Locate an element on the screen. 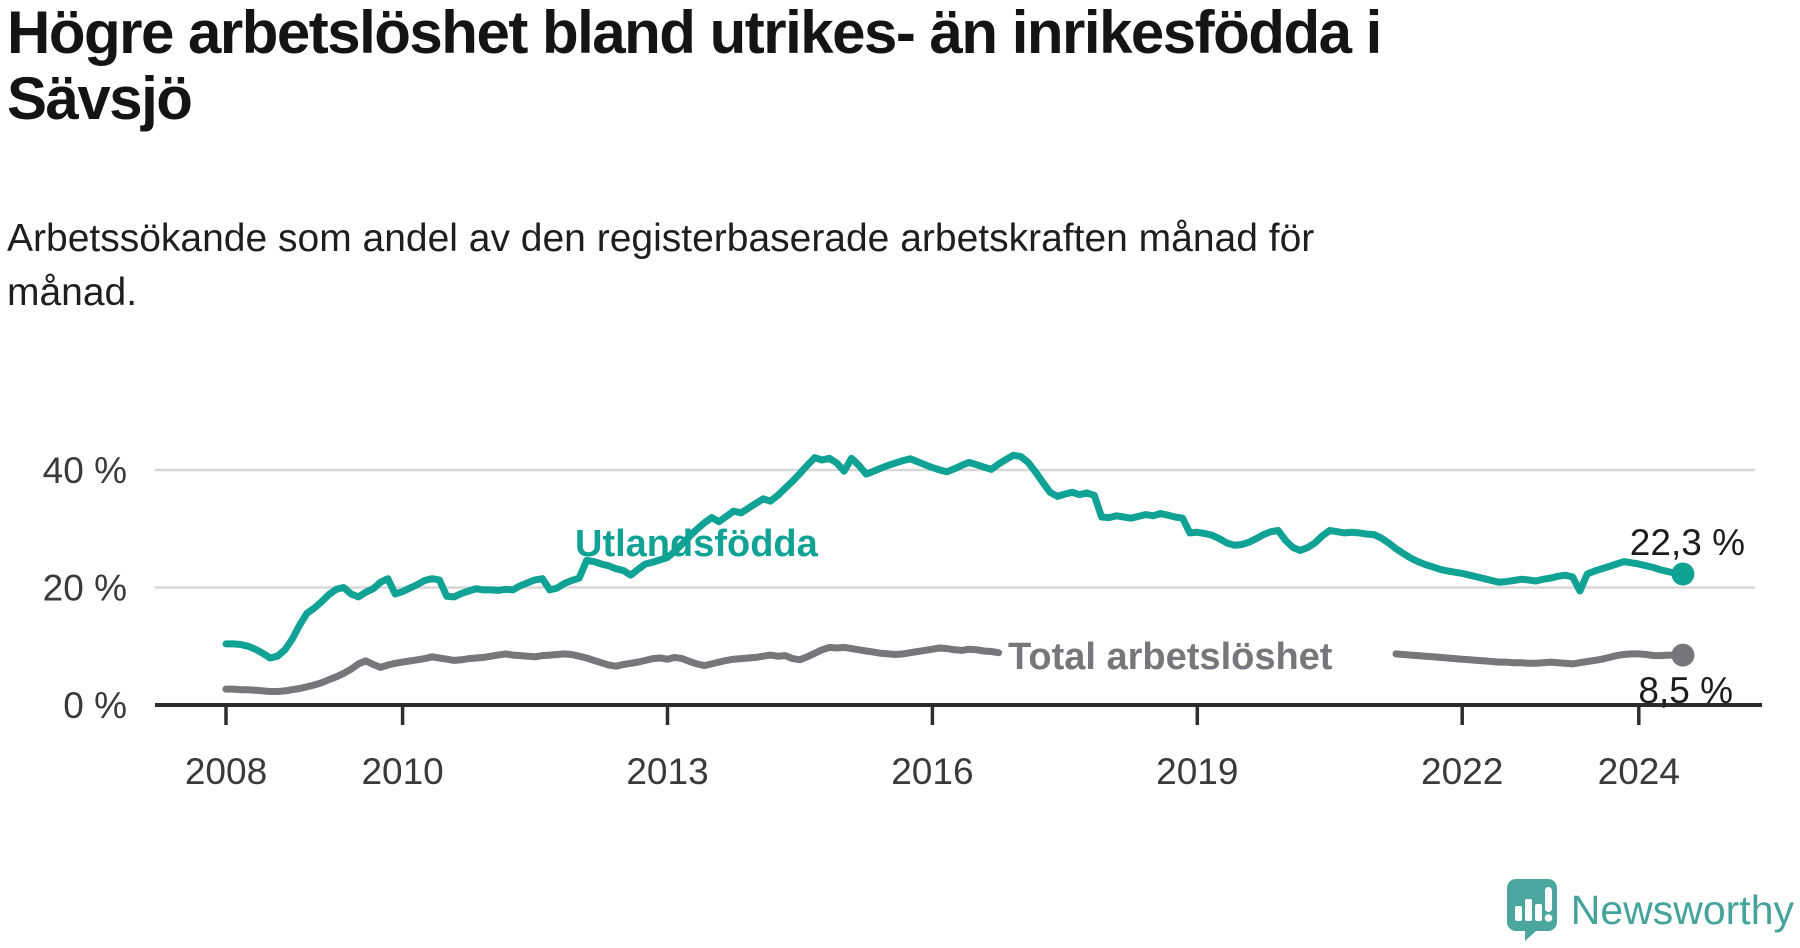 This screenshot has height=948, width=1800. xtick-label-2022: 2022 is located at coordinates (1462, 771).